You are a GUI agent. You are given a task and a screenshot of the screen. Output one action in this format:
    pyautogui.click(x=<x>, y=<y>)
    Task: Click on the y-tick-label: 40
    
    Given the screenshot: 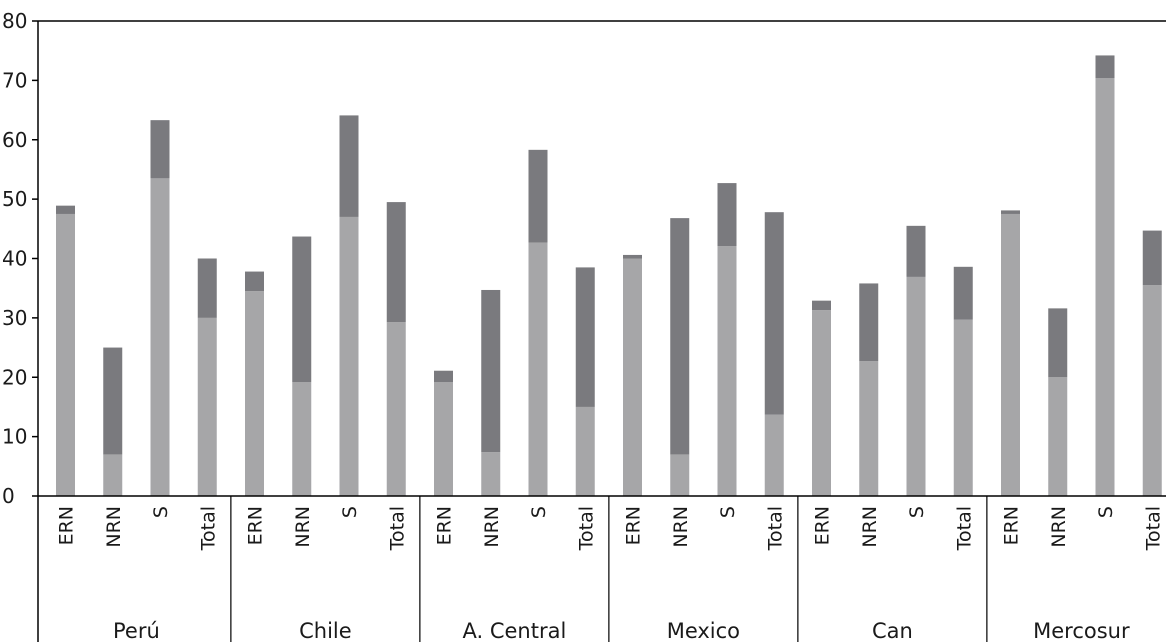 What is the action you would take?
    pyautogui.click(x=14, y=259)
    